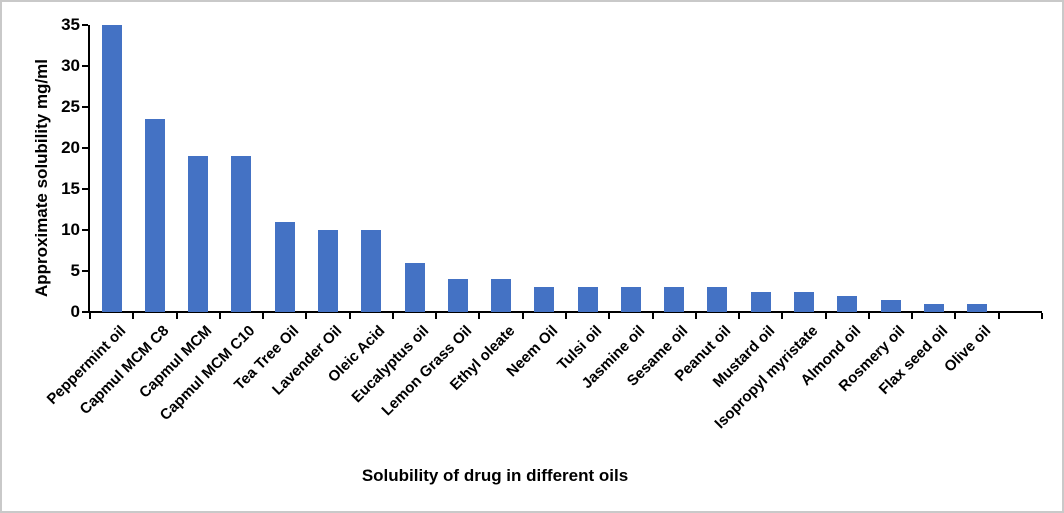 This screenshot has width=1064, height=513. Describe the element at coordinates (70, 106) in the screenshot. I see `y-tick-label: 25` at that location.